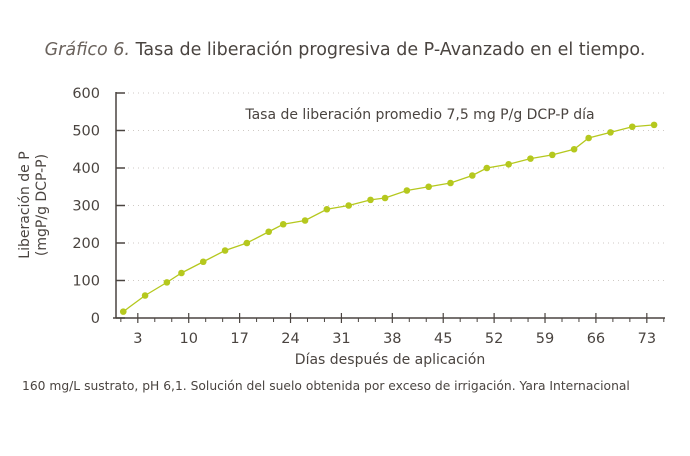 This screenshot has width=690, height=456. What do you see at coordinates (137, 339) in the screenshot?
I see `x-tick-label: 3` at bounding box center [137, 339].